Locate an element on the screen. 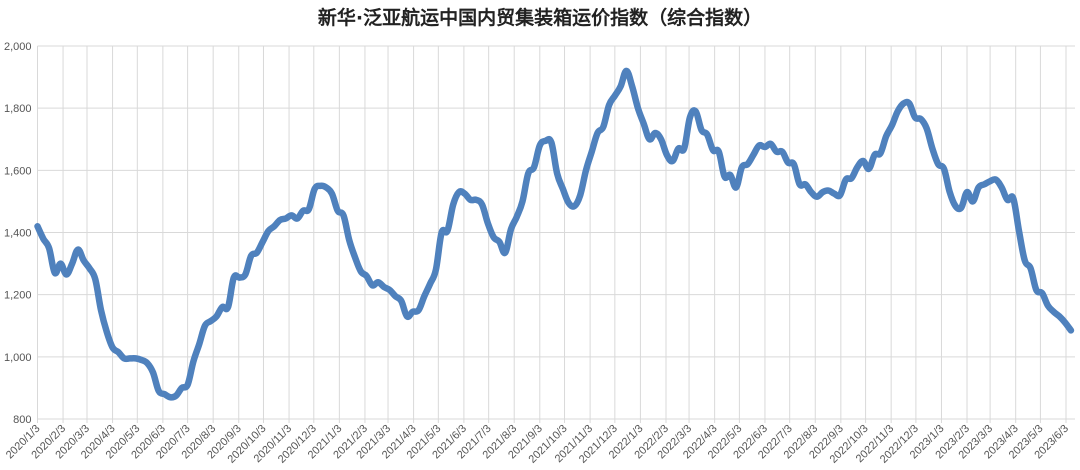 Image resolution: width=1080 pixels, height=470 pixels. y-tick-label: 1,800 is located at coordinates (18, 109).